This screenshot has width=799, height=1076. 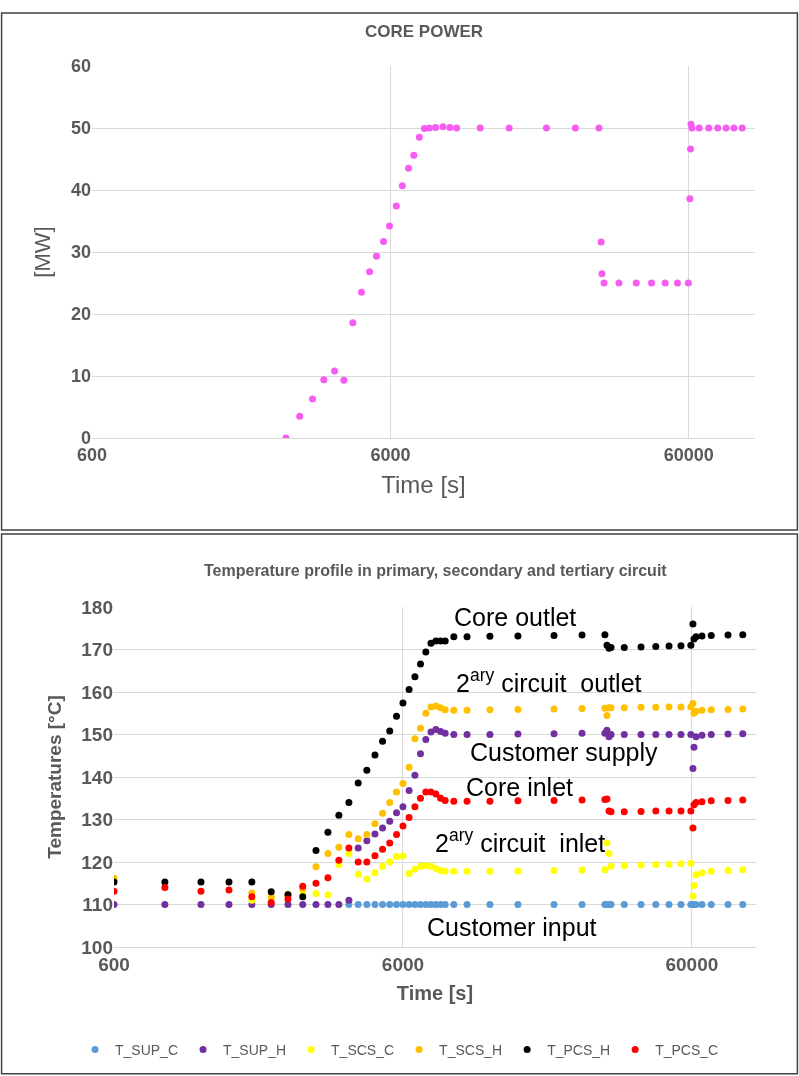 What do you see at coordinates (97, 862) in the screenshot?
I see `y-tick-label: 120` at bounding box center [97, 862].